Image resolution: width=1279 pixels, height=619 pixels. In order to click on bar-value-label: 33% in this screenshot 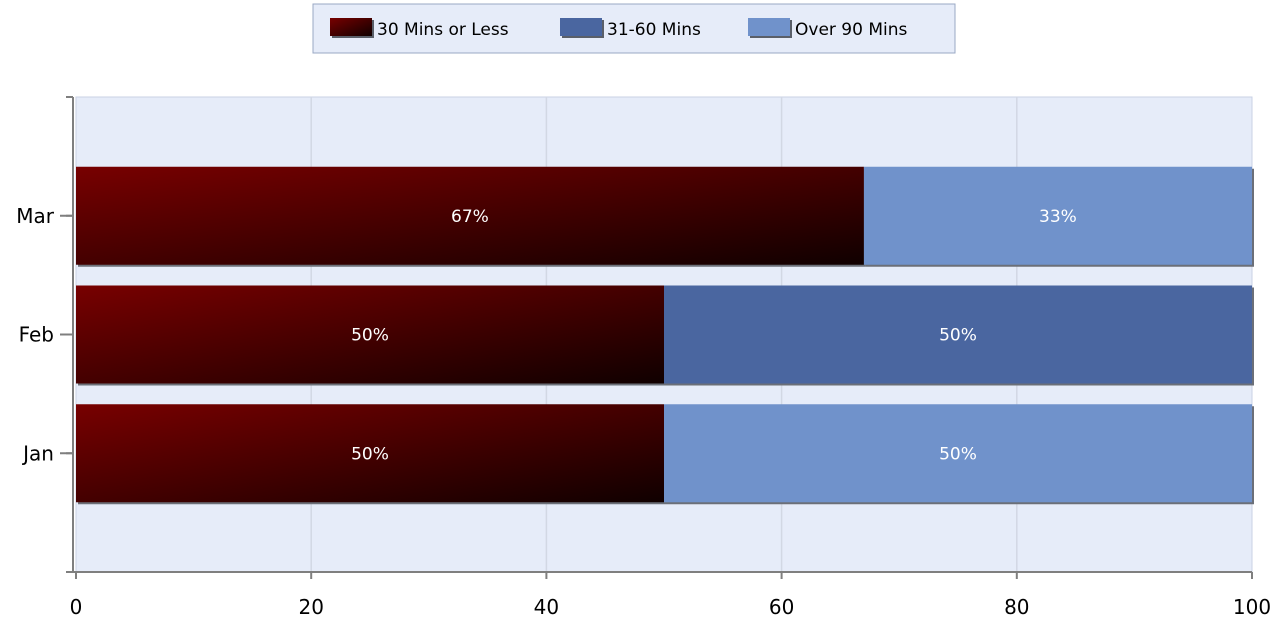, I will do `click(1058, 217)`.